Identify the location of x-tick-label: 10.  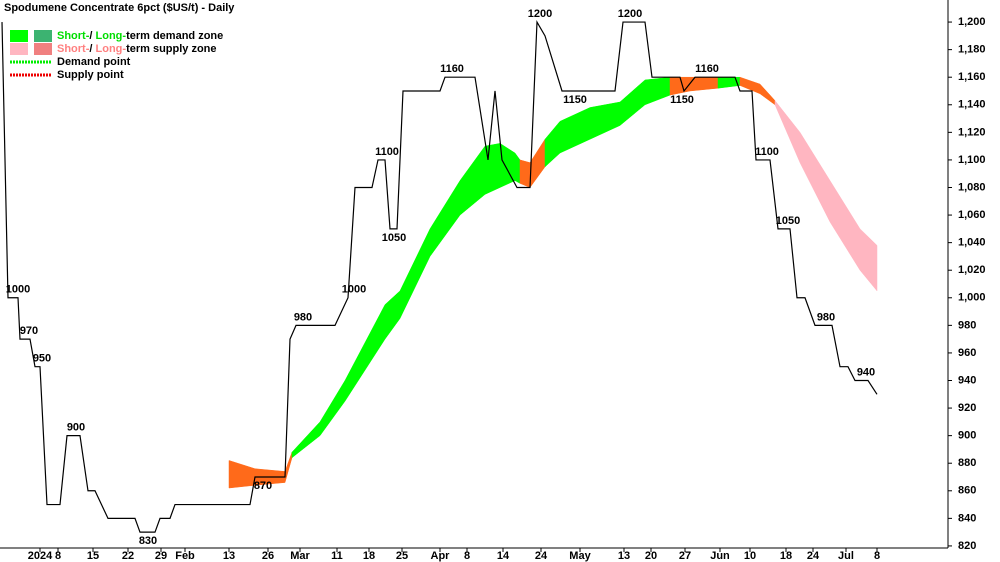
(750, 556).